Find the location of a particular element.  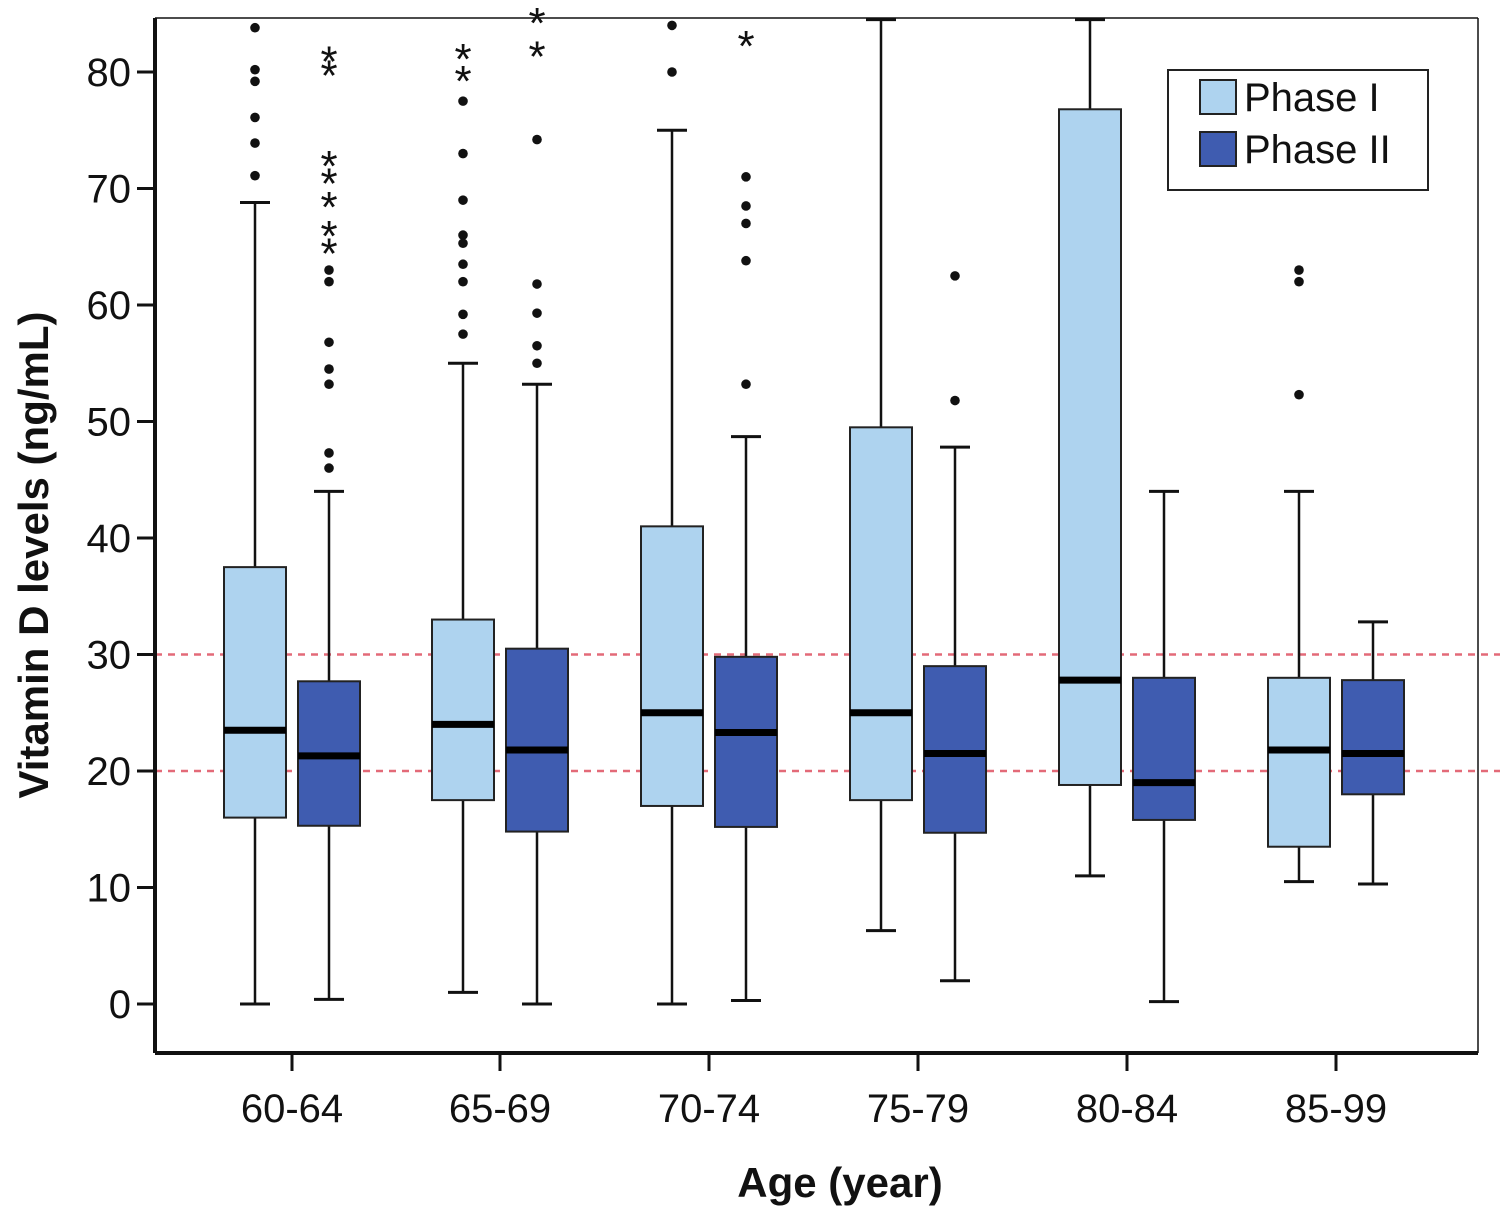

x-tick-label: 75-79 is located at coordinates (918, 1109).